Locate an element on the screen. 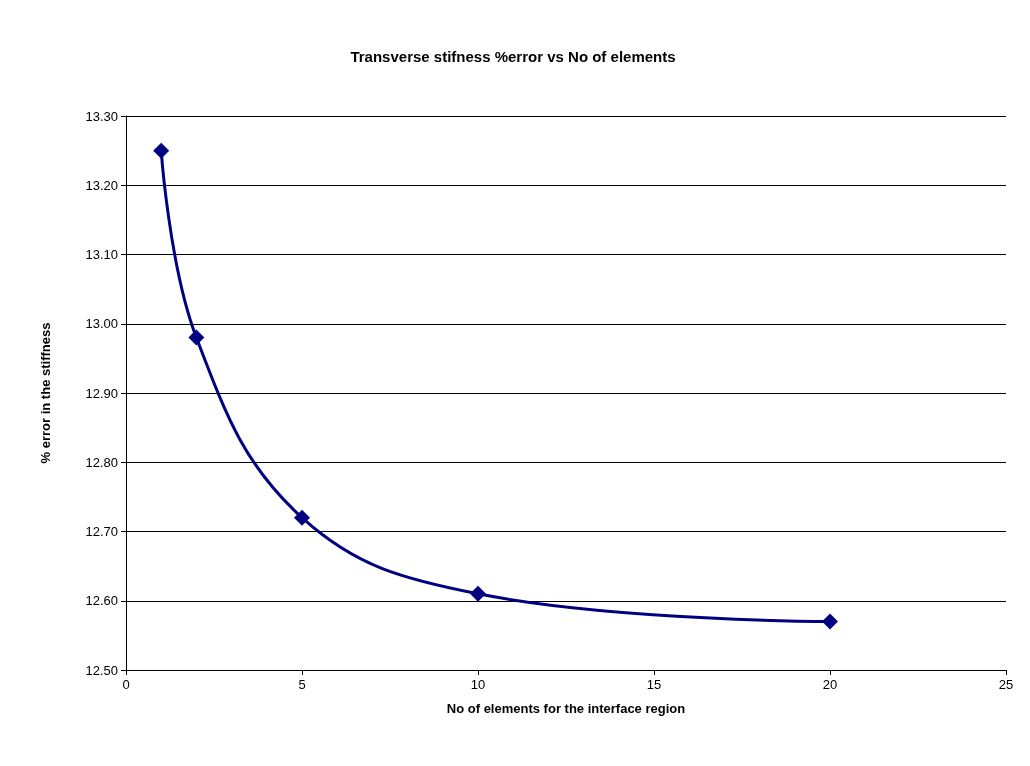 The width and height of the screenshot is (1030, 766). y-axis-title: % error in the stiffness is located at coordinates (45, 393).